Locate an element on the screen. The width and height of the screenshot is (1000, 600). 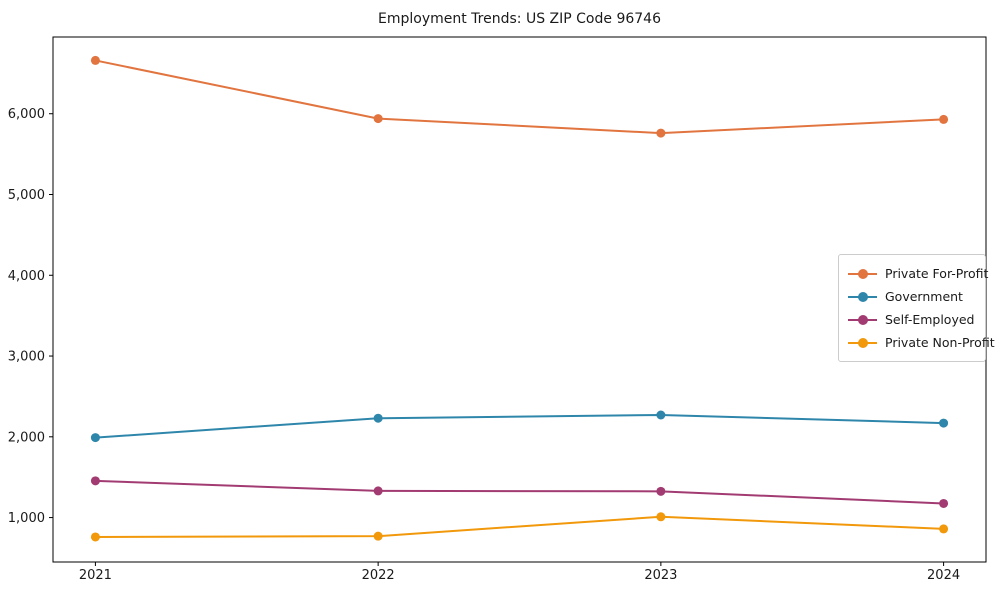
series-line-government is located at coordinates (519, 426).